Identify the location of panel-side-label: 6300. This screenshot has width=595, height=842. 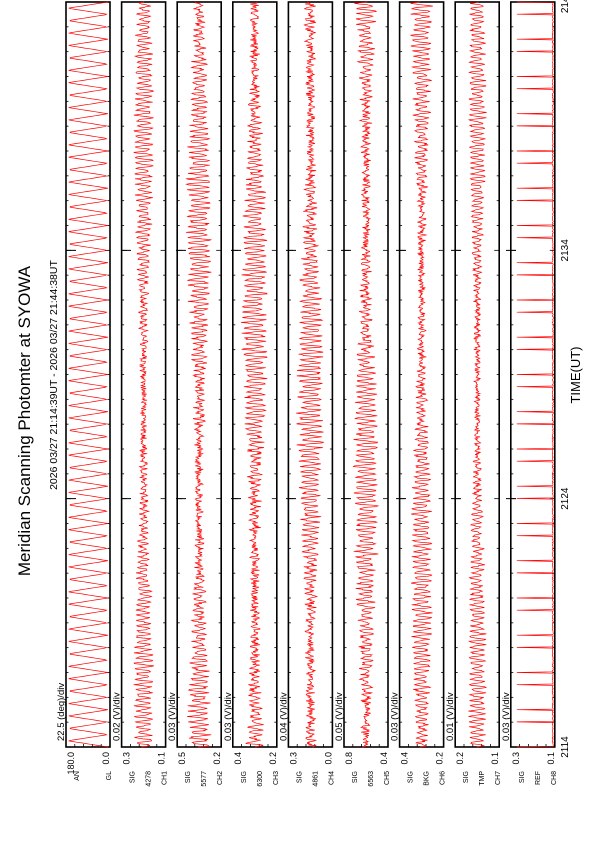
(260, 779).